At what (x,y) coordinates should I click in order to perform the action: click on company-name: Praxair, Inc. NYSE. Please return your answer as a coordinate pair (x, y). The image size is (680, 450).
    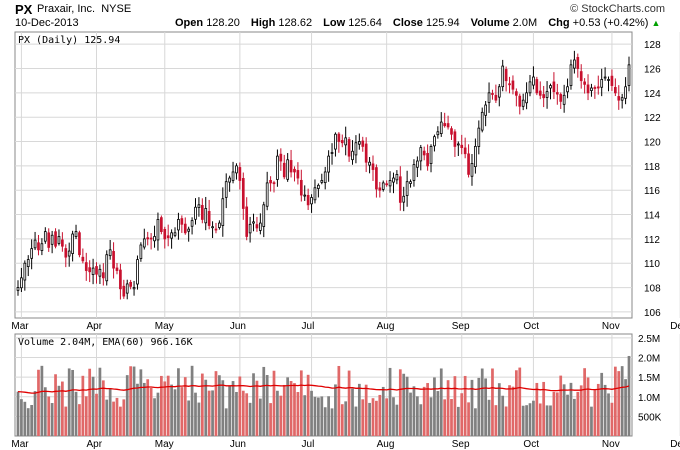
    Looking at the image, I should click on (84, 9).